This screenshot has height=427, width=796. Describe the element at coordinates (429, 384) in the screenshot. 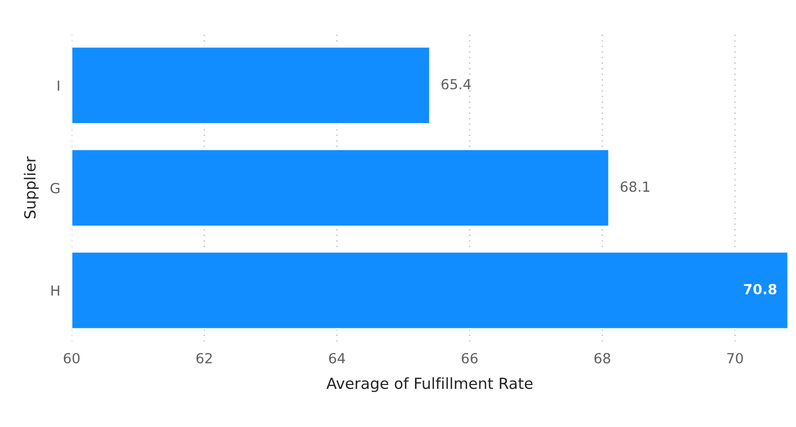

I see `x-axis-title: Average of Fulfillment Rate` at that location.